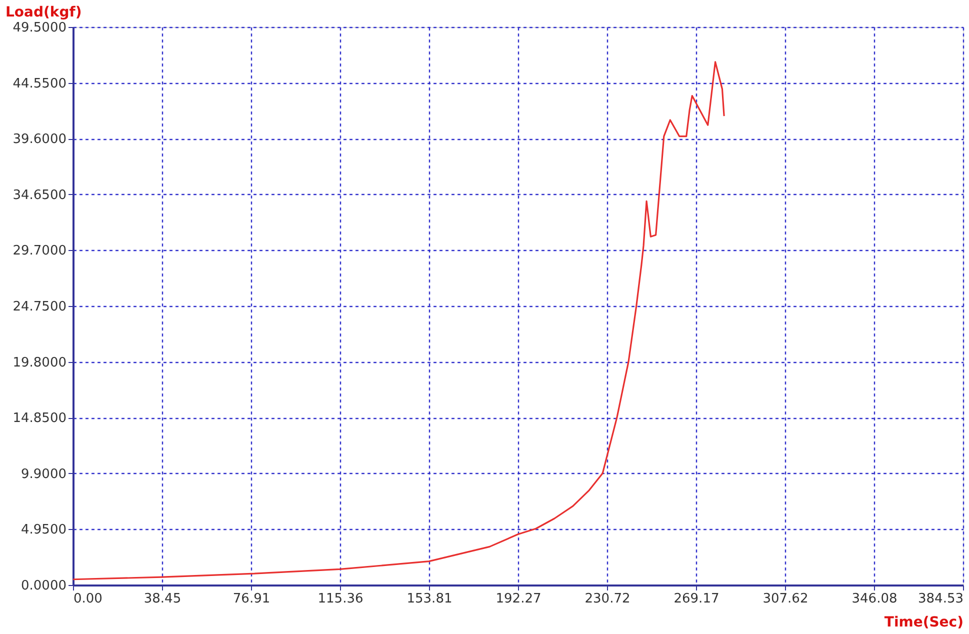 The width and height of the screenshot is (969, 634). What do you see at coordinates (43, 530) in the screenshot?
I see `y-tick-label: 4.9500` at bounding box center [43, 530].